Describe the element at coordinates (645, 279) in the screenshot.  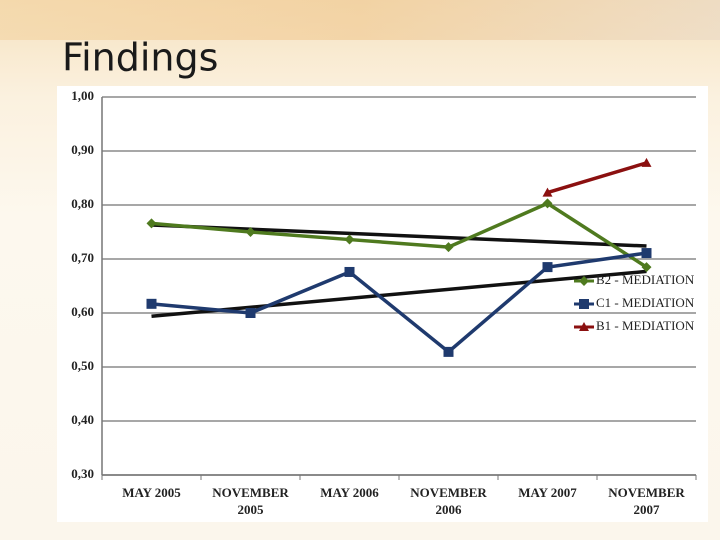
I see `legend-label: B2 - MEDIATION` at that location.